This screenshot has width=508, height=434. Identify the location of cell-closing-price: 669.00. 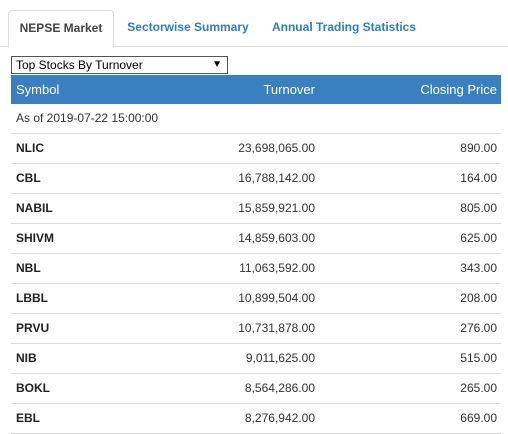
(478, 418).